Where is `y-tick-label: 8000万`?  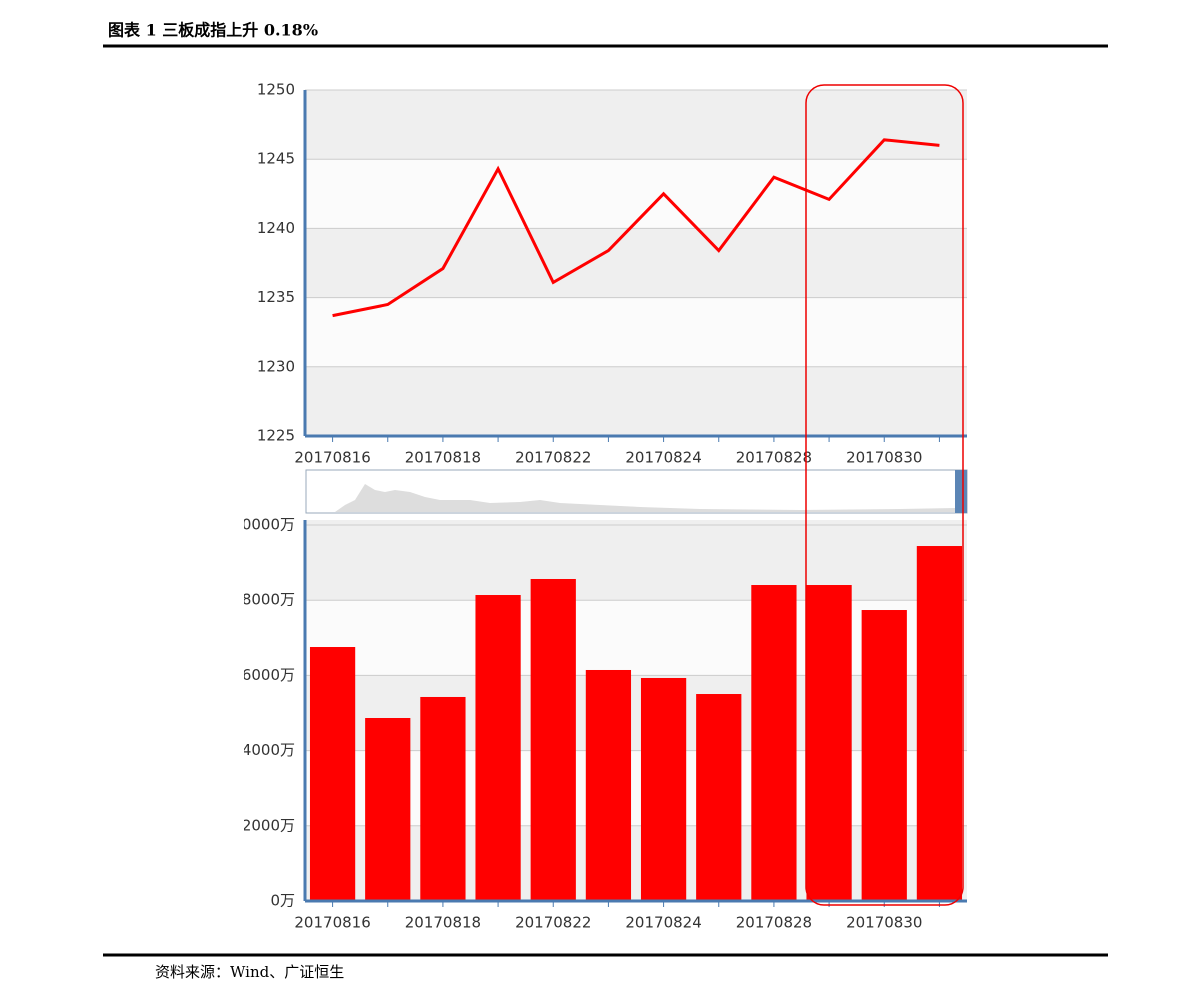
y-tick-label: 8000万 is located at coordinates (268, 600).